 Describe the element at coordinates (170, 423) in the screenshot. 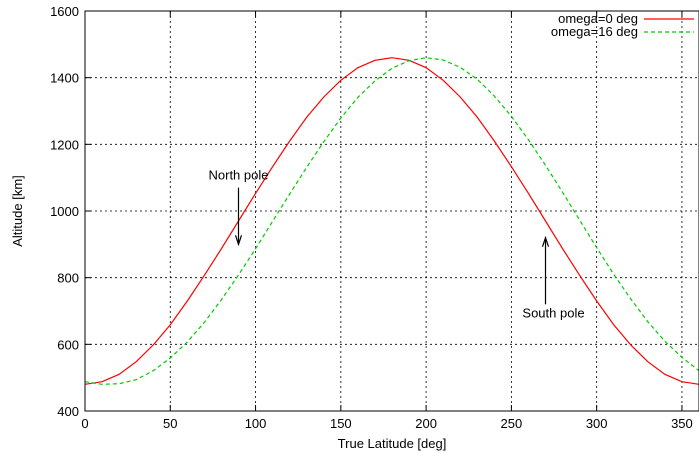

I see `x-tick-label: 50` at that location.